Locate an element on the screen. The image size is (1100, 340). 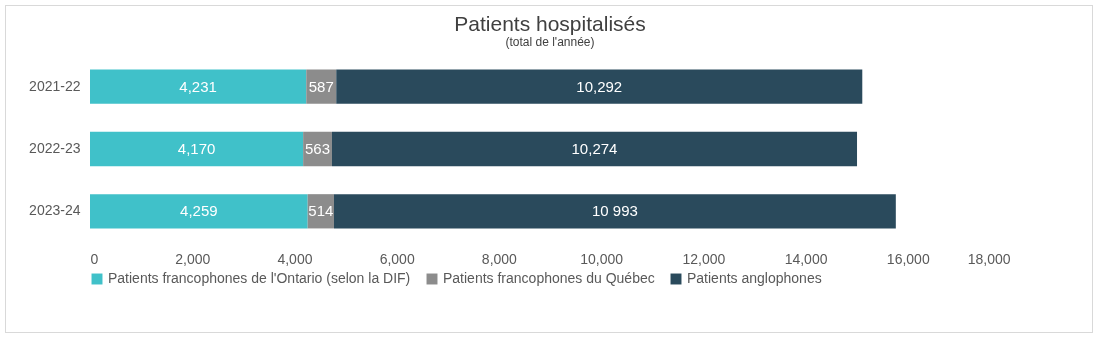
data-label: 563 is located at coordinates (318, 148).